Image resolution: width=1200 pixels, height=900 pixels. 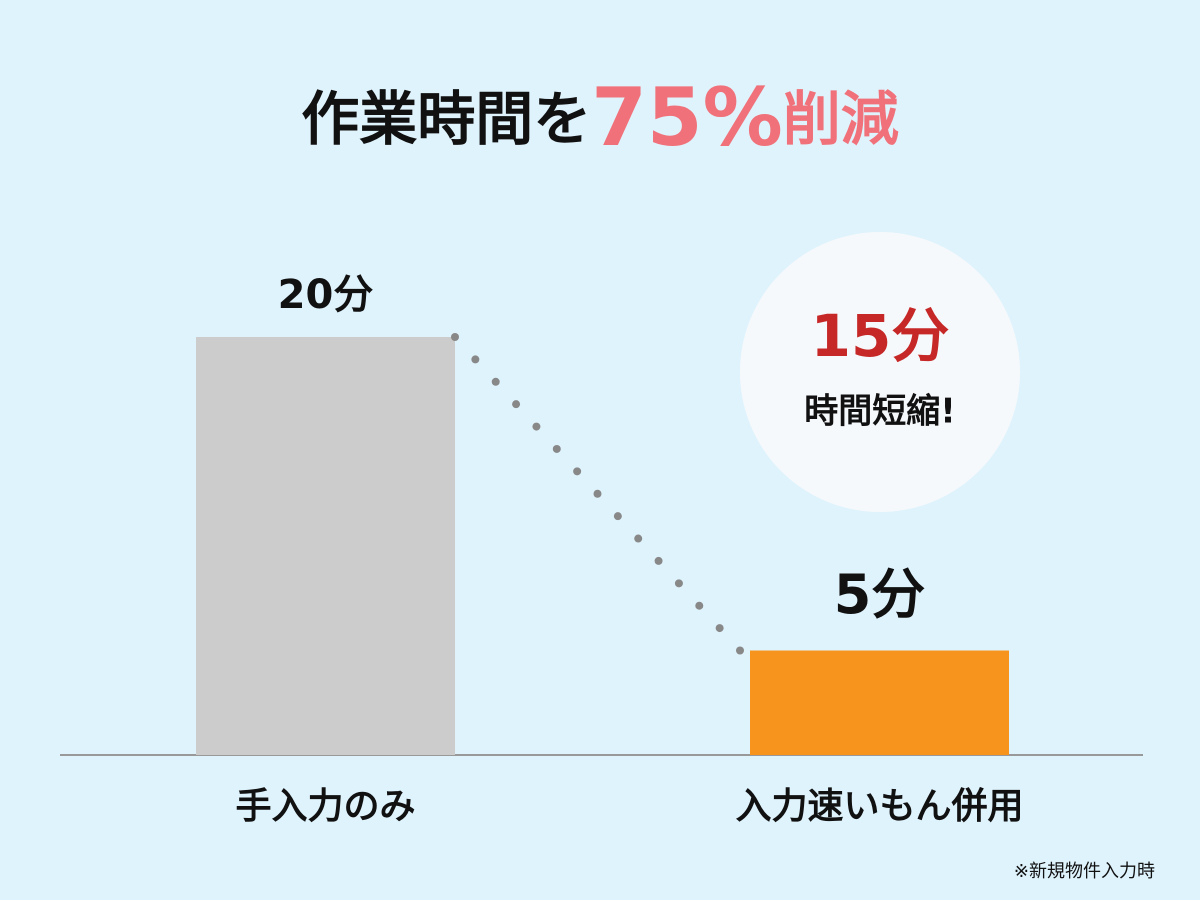 What do you see at coordinates (1084, 871) in the screenshot?
I see `footnote: ※新規物件入力時` at bounding box center [1084, 871].